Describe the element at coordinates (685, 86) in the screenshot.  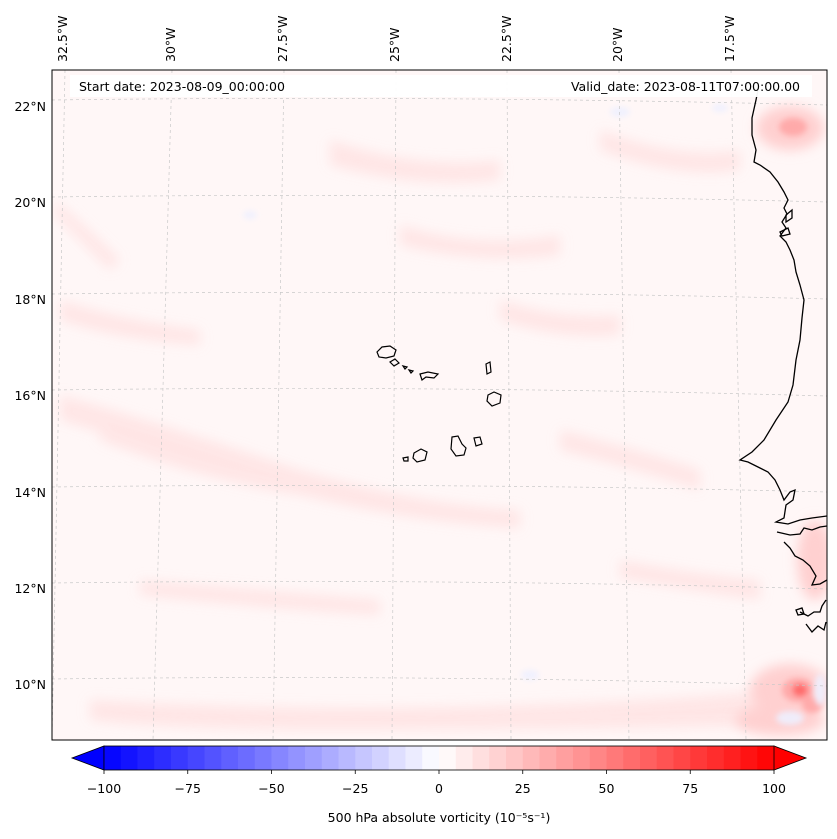
I see `valid-date-label: Valid_date: 2023-08-11T07:00:00.00` at that location.